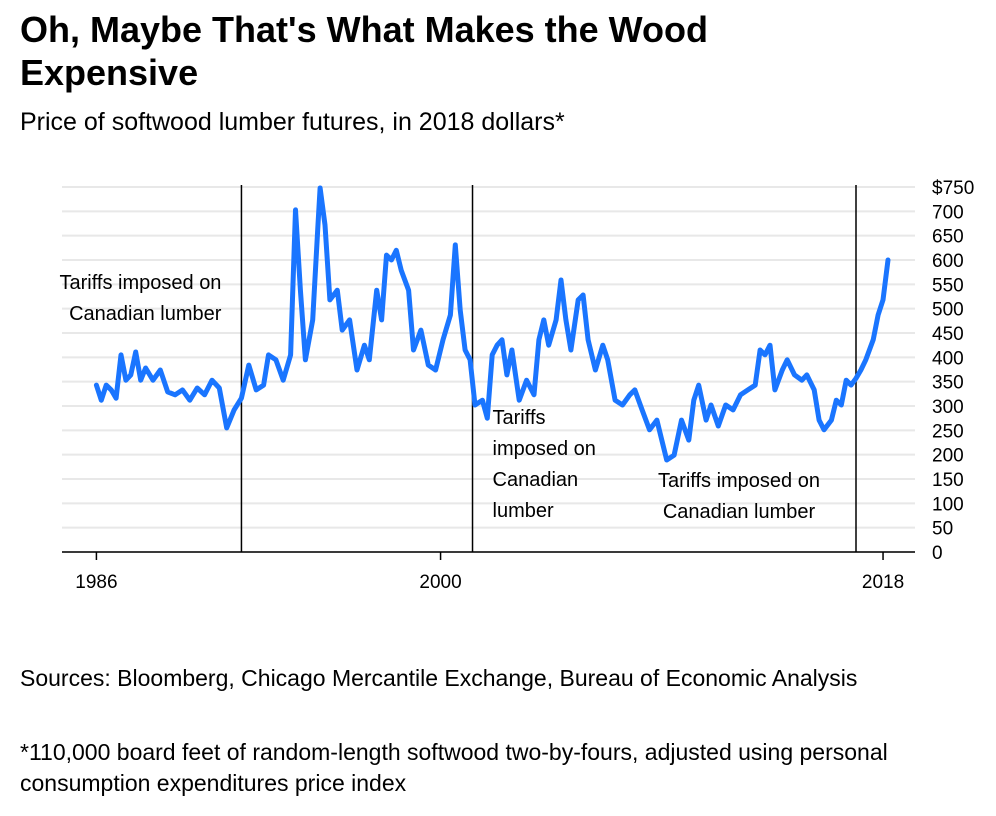 The width and height of the screenshot is (996, 816). I want to click on y-tick-label: 250, so click(948, 431).